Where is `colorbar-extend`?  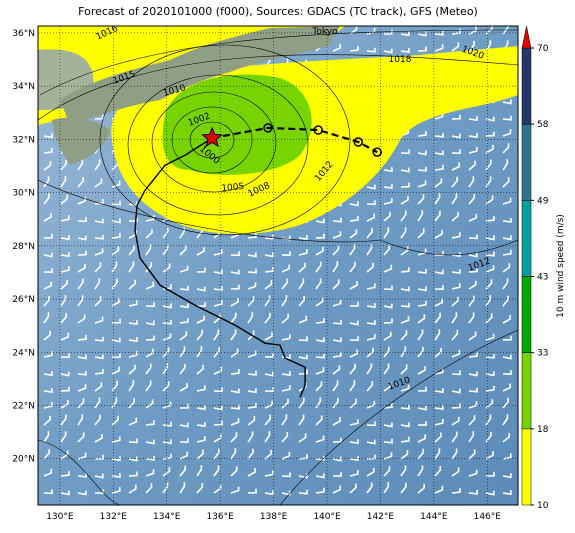
colorbar-extend is located at coordinates (526, 37).